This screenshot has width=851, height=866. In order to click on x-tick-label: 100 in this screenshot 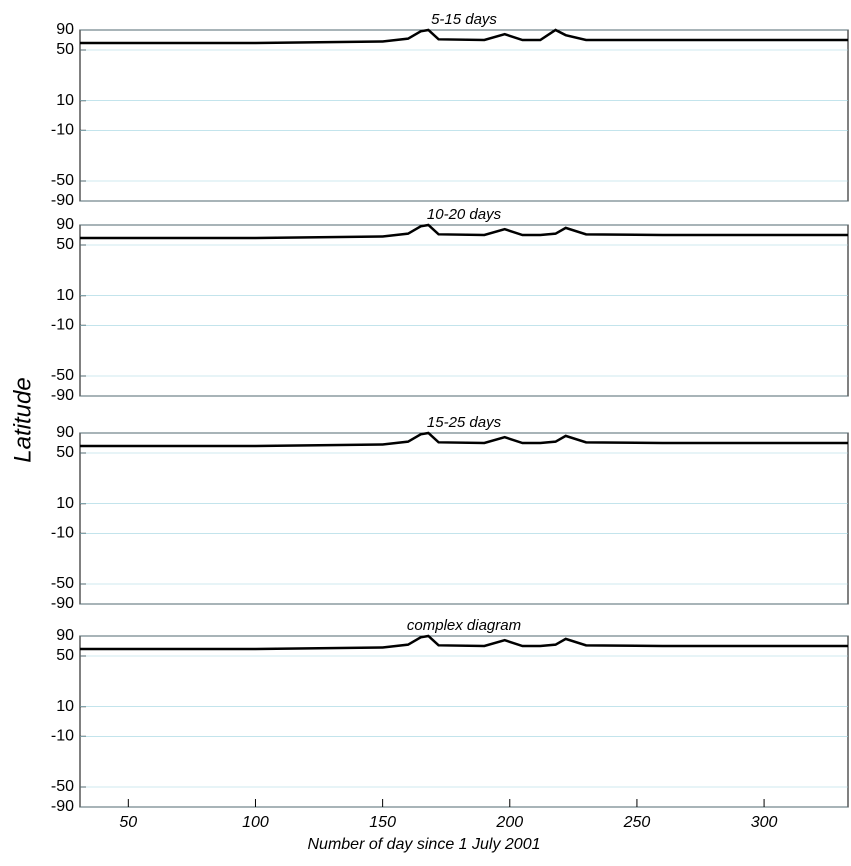, I will do `click(255, 822)`.